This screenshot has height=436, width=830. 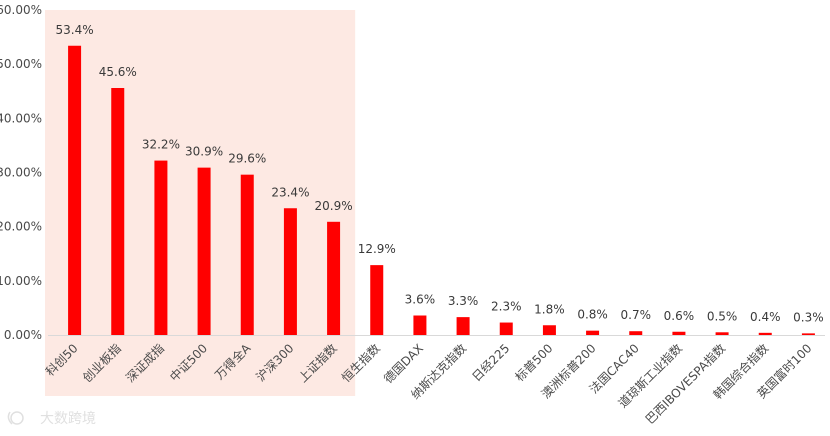 I want to click on data-label: 0.7%, so click(x=636, y=315).